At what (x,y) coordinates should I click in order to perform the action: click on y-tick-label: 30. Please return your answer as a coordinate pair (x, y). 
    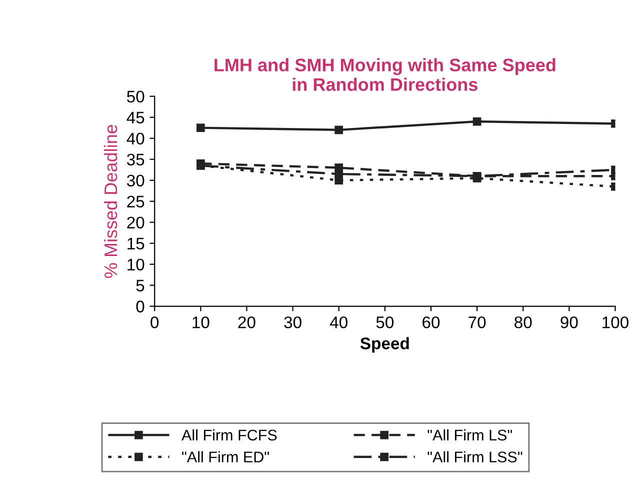
    Looking at the image, I should click on (135, 180).